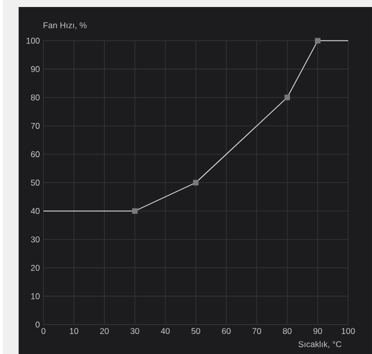 This screenshot has width=372, height=354. What do you see at coordinates (226, 331) in the screenshot?
I see `x-tick-label: 60` at bounding box center [226, 331].